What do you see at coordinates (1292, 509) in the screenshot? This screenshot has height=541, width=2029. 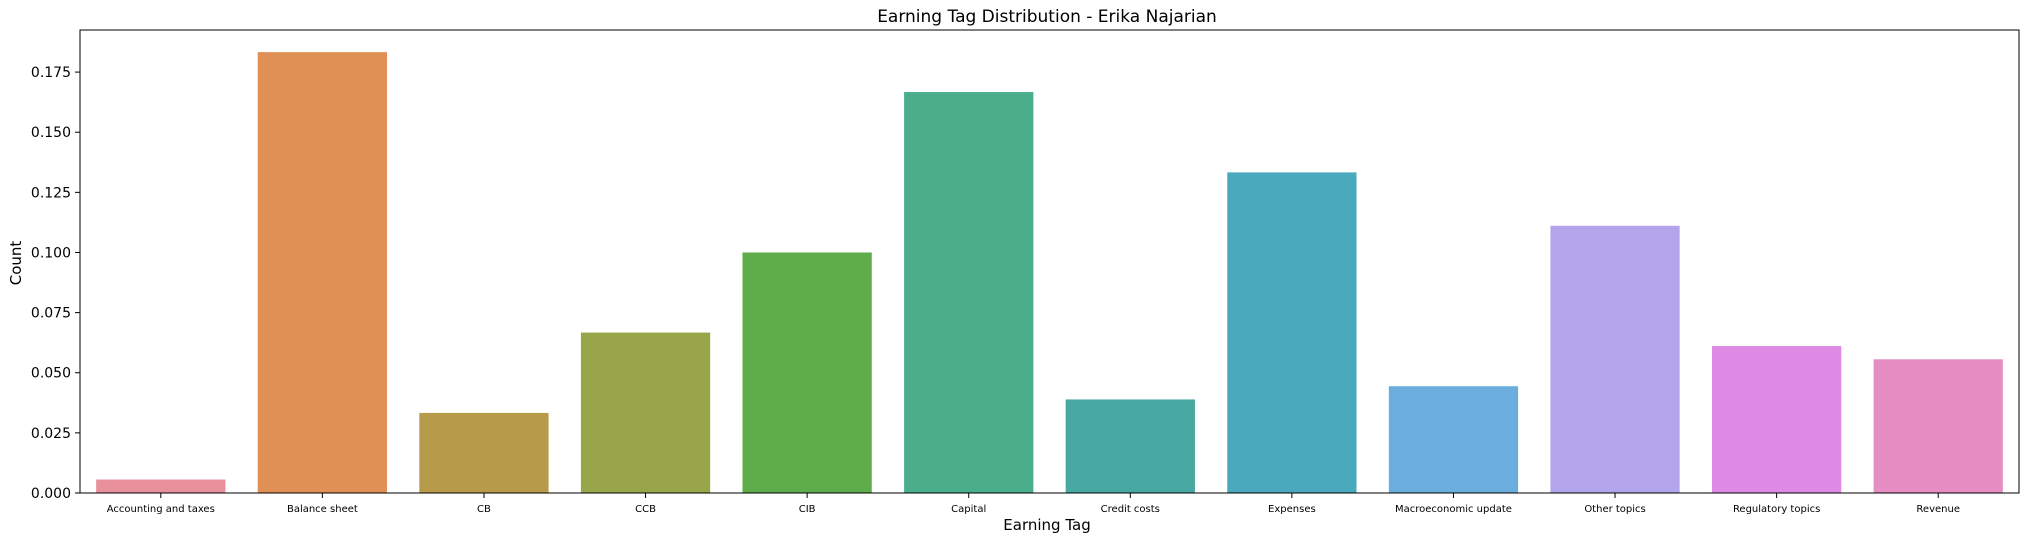 I see `x-tick-label: Expenses` at bounding box center [1292, 509].